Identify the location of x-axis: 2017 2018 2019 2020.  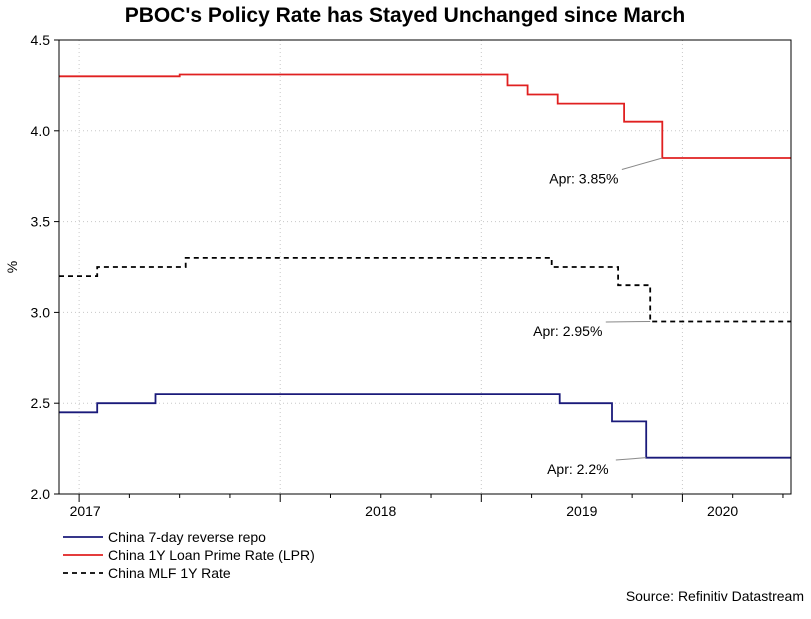
(427, 506).